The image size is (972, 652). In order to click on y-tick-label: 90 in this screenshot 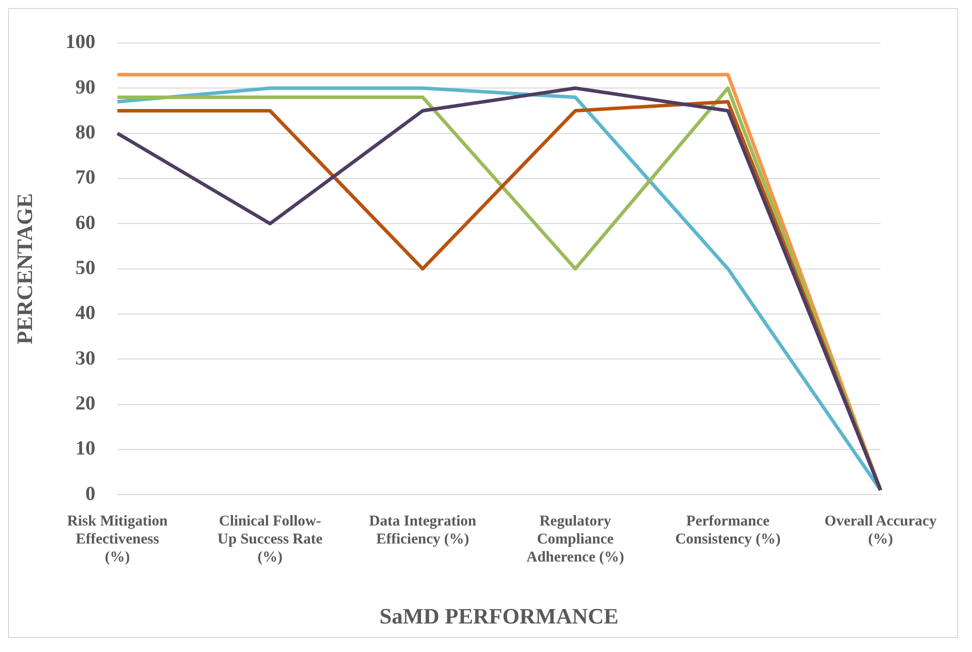, I will do `click(85, 87)`.